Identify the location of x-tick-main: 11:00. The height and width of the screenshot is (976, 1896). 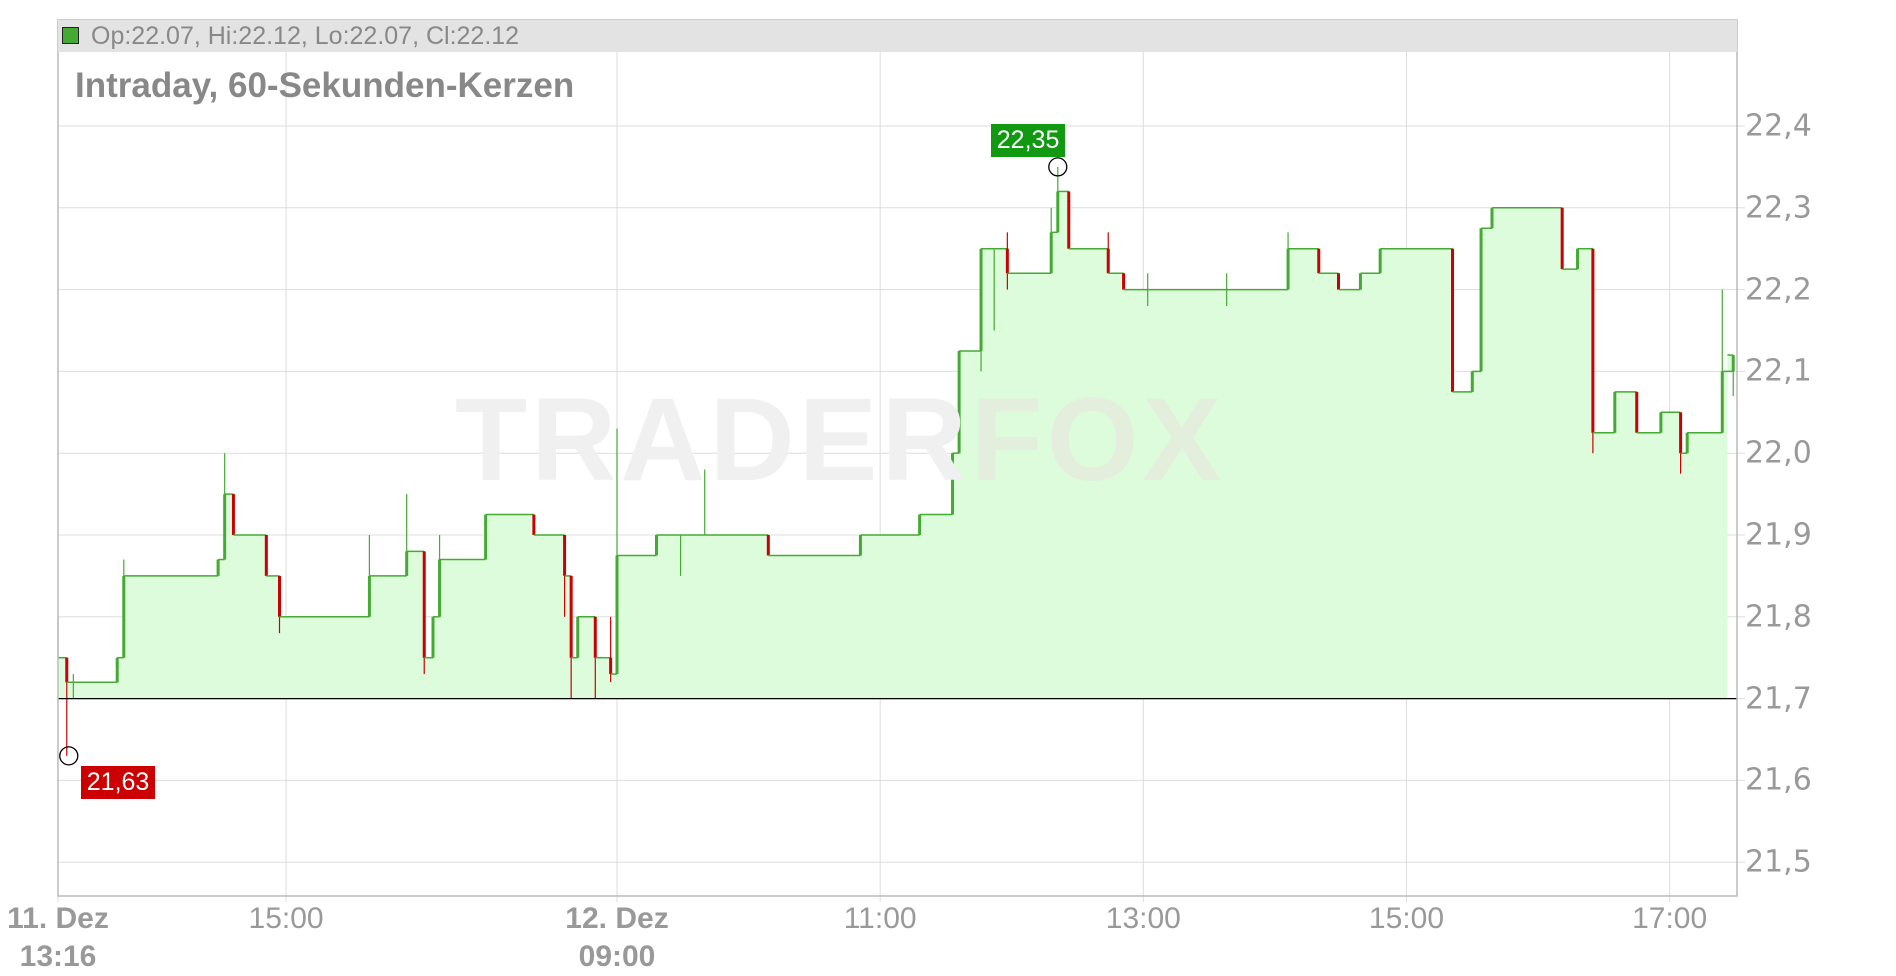
(880, 918).